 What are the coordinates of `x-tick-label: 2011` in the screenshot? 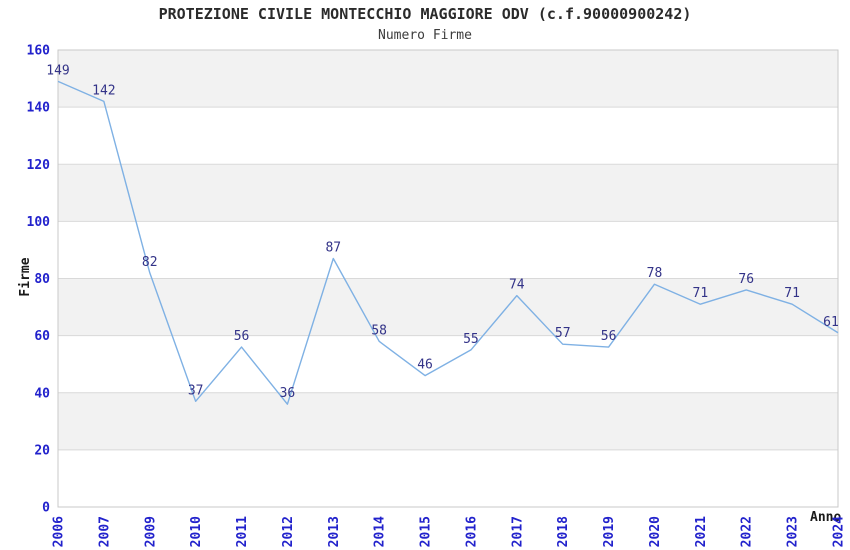 It's located at (242, 531).